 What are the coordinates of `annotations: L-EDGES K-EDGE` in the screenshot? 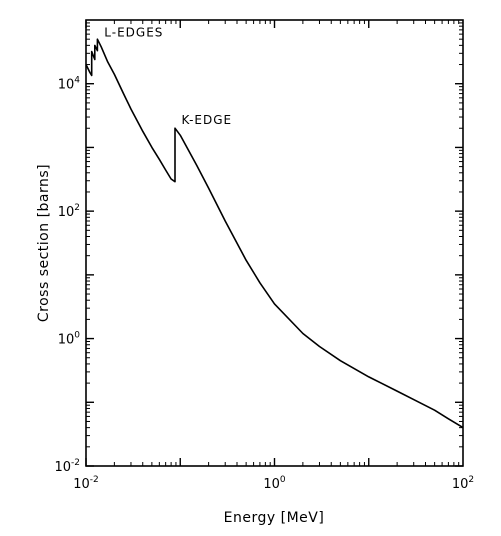 It's located at (168, 76).